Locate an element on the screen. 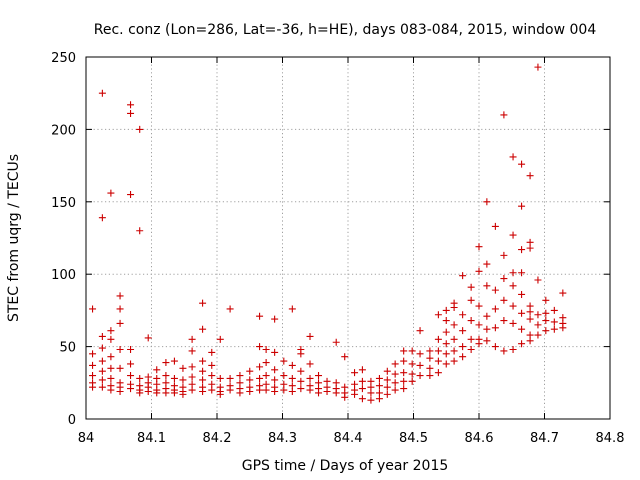 The height and width of the screenshot is (480, 640). y-tick-label: 200 is located at coordinates (63, 130).